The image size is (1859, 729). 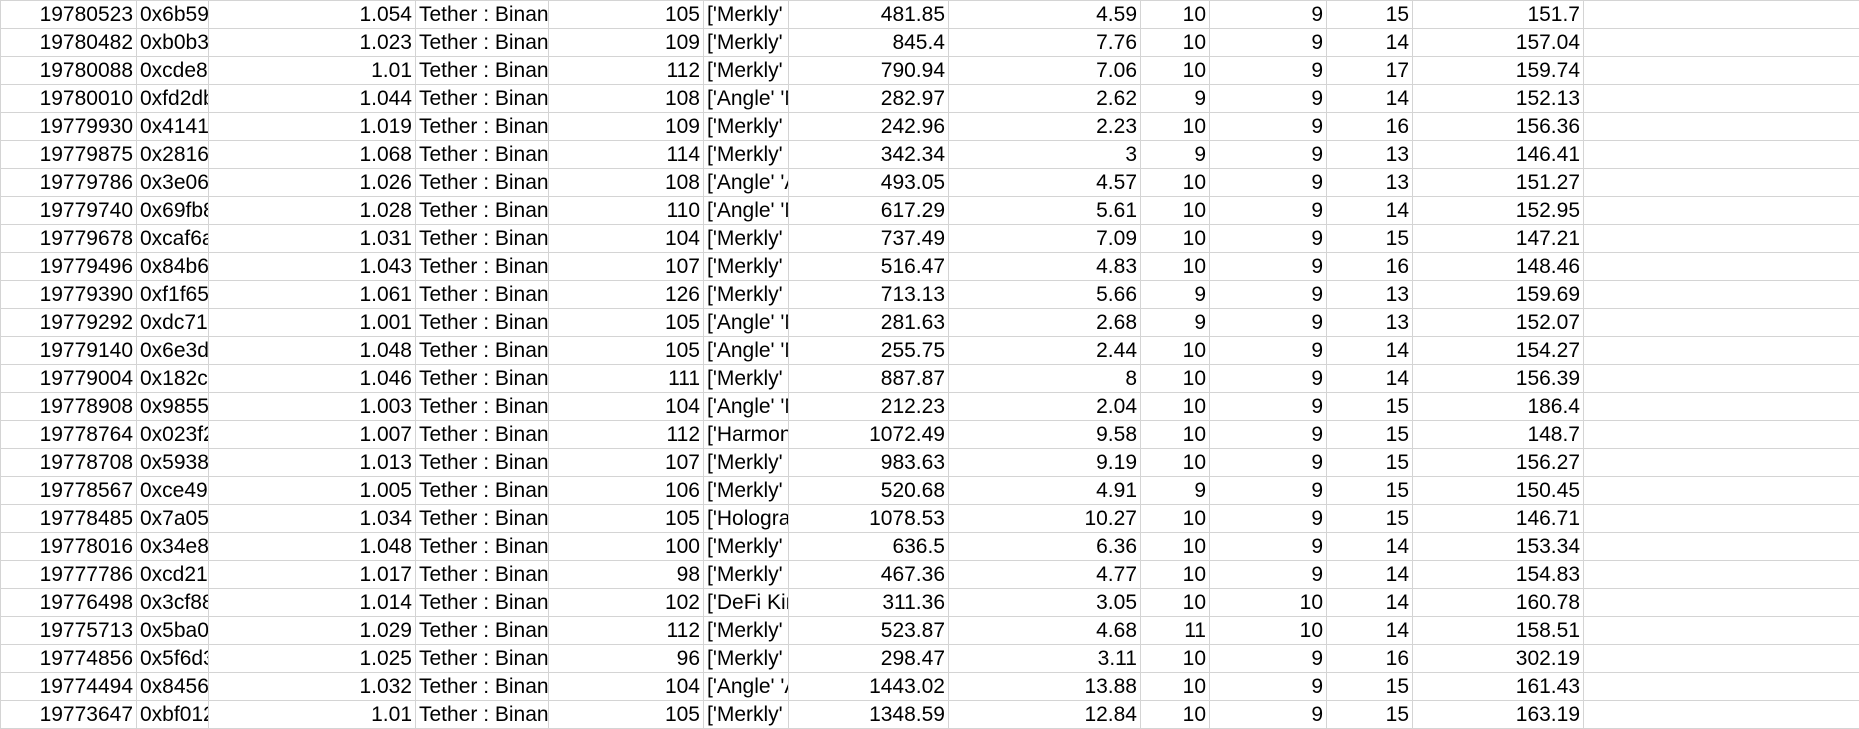 What do you see at coordinates (312, 490) in the screenshot?
I see `ratio-cell: 1.005` at bounding box center [312, 490].